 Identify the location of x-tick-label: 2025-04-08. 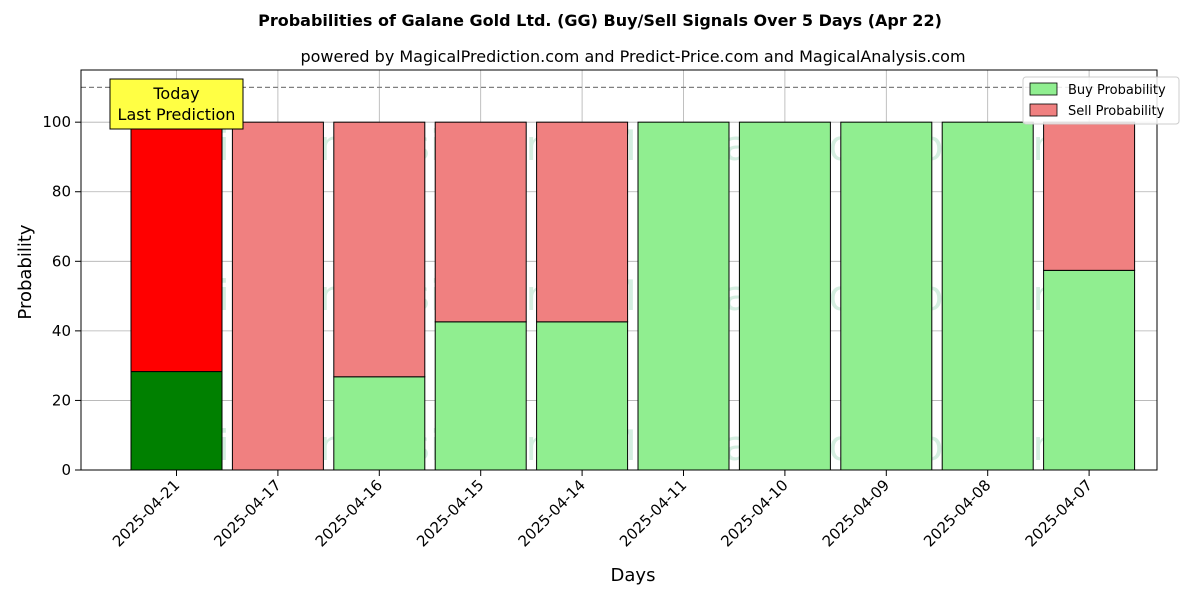
(957, 513).